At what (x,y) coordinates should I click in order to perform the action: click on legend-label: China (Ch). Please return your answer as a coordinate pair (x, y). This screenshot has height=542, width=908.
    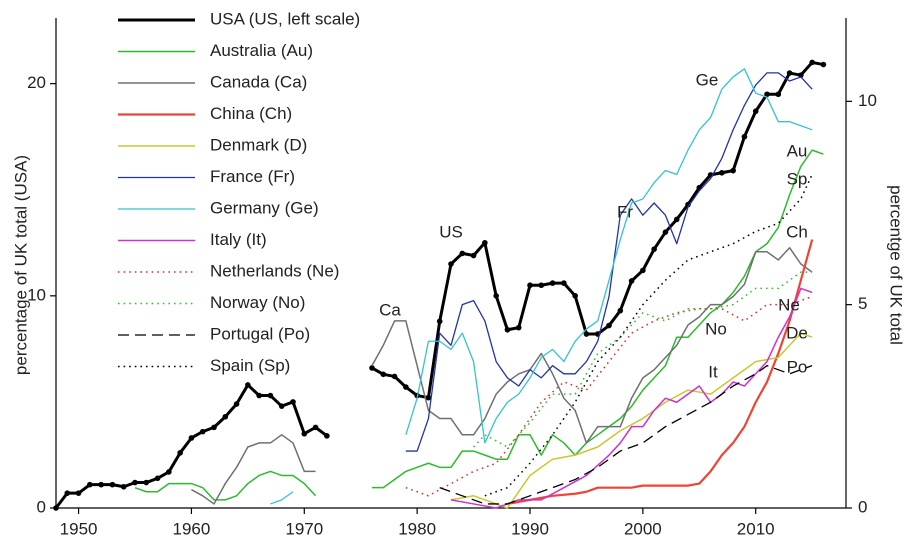
    Looking at the image, I should click on (251, 113).